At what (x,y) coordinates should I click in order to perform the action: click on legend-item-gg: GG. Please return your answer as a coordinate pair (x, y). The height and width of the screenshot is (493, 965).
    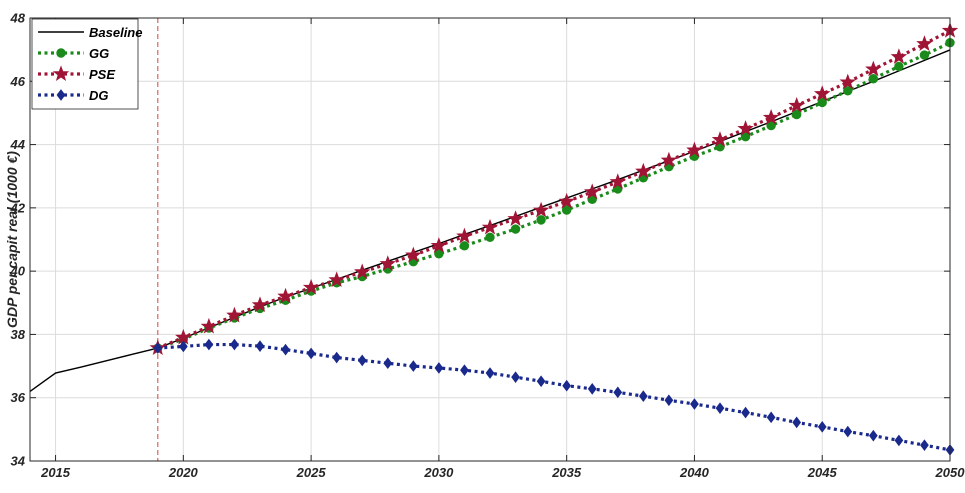
    Looking at the image, I should click on (73, 53).